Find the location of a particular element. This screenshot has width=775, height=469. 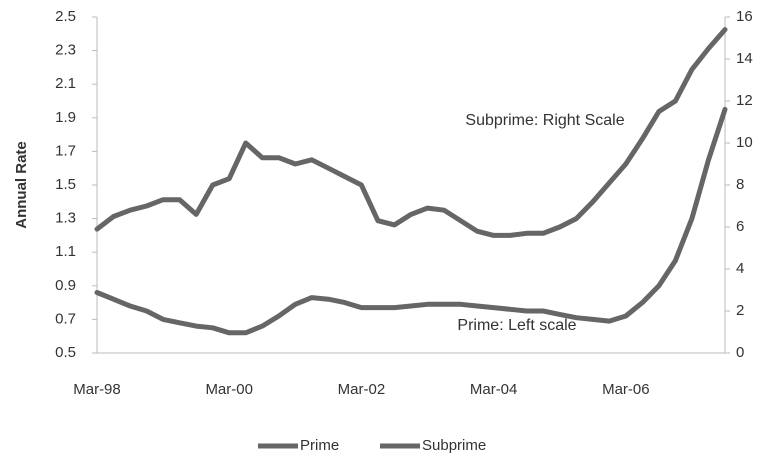

y2-tick-label: 12 is located at coordinates (744, 100).